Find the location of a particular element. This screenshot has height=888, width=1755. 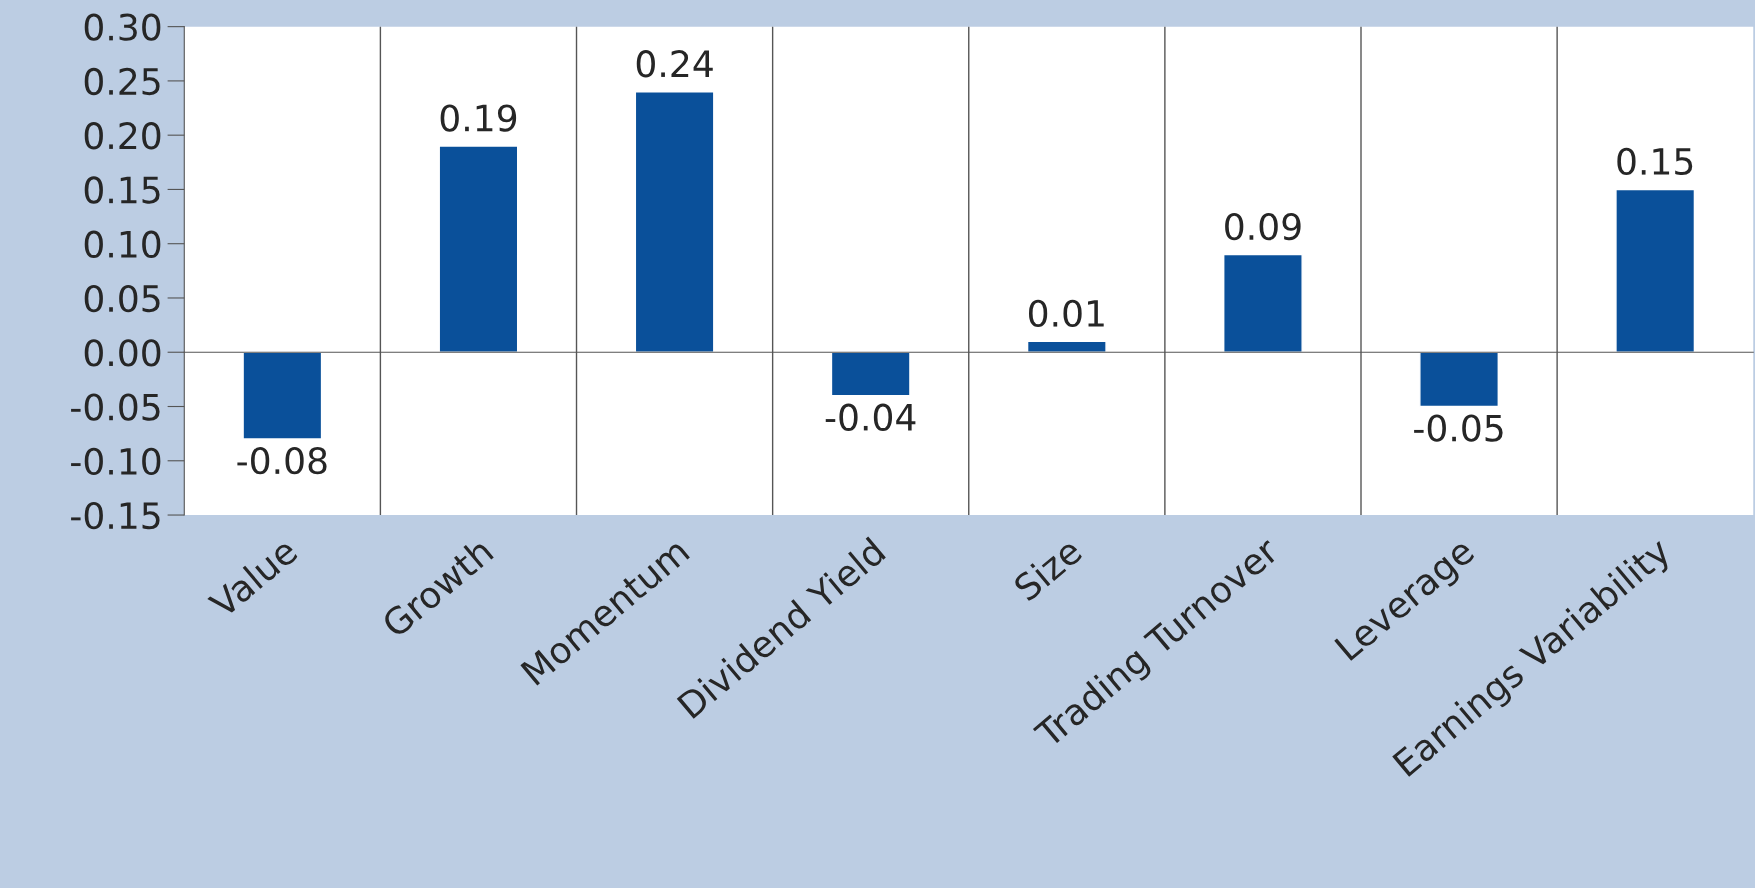

y-tick-label: 0.00 is located at coordinates (122, 353).